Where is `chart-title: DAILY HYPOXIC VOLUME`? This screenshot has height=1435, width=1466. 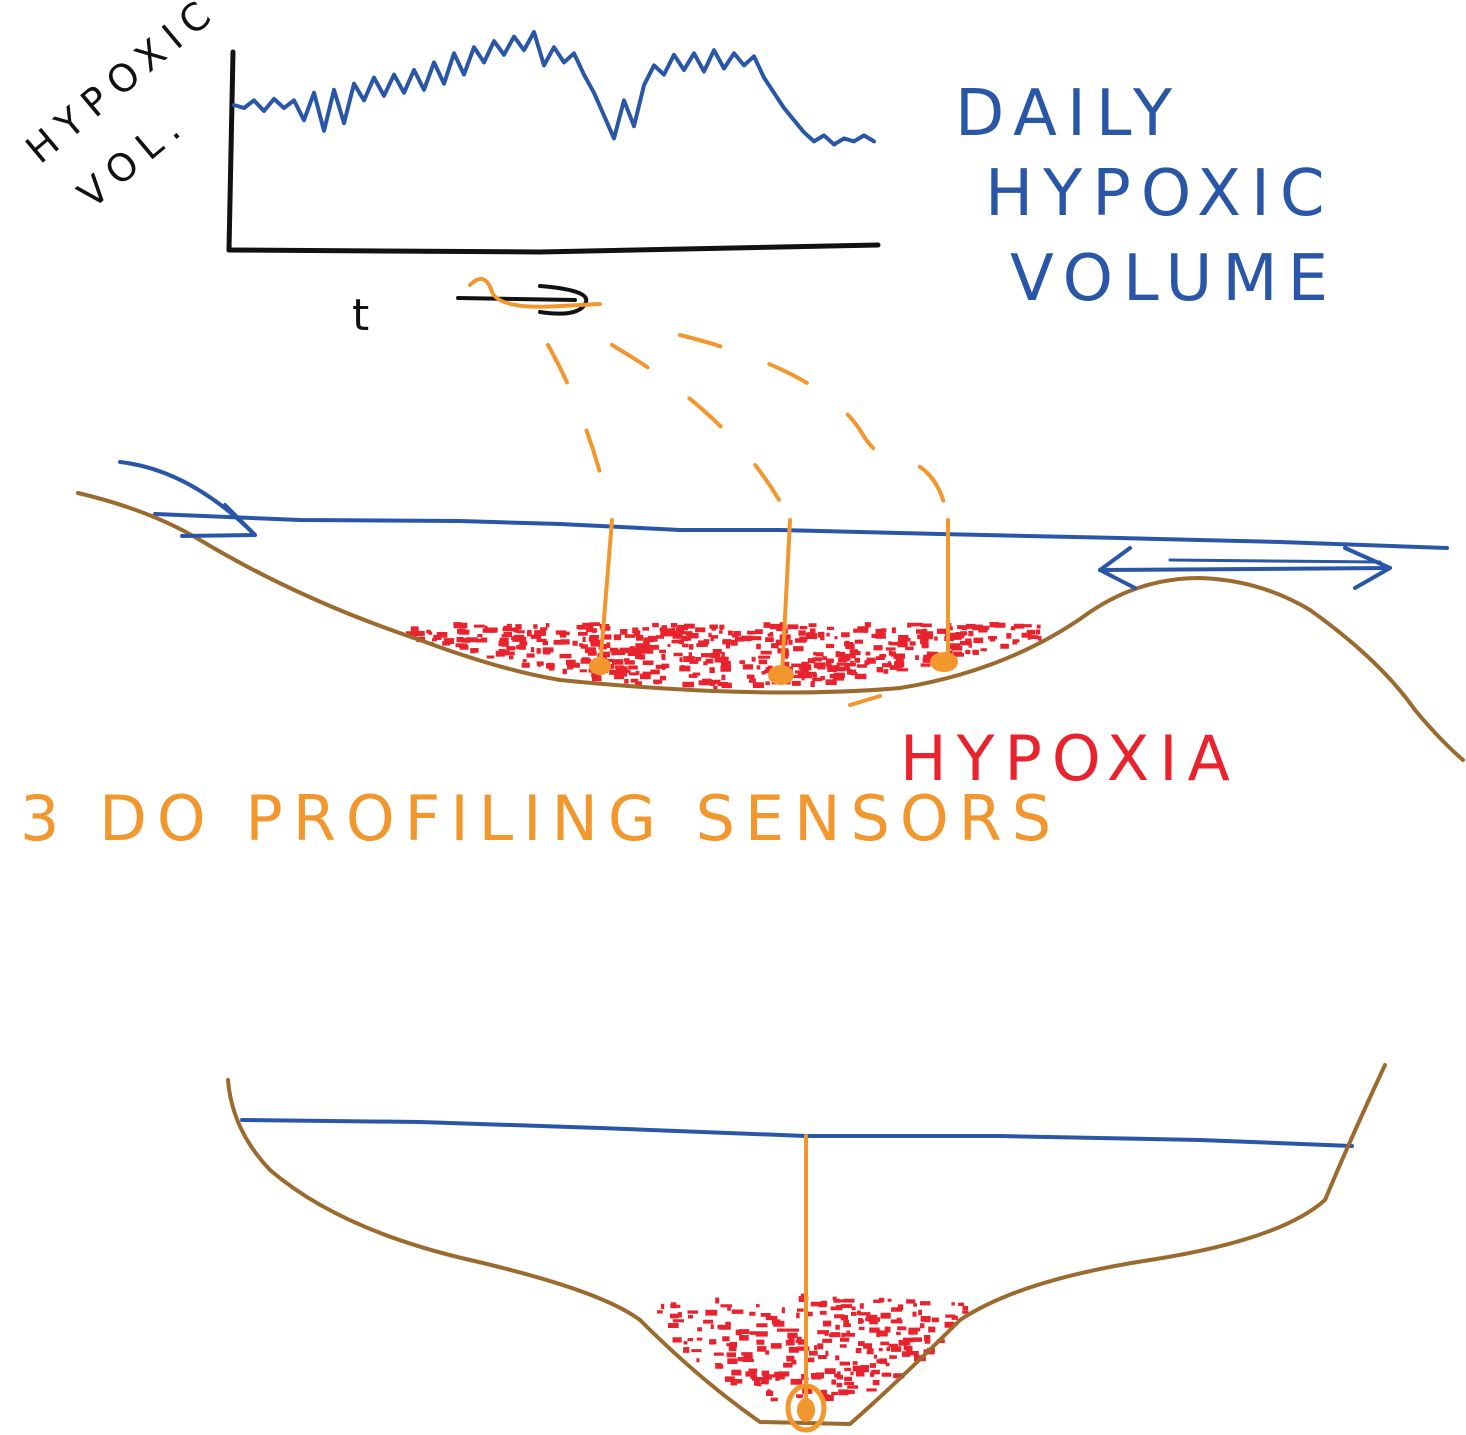
chart-title: DAILY HYPOXIC VOLUME is located at coordinates (1146, 196).